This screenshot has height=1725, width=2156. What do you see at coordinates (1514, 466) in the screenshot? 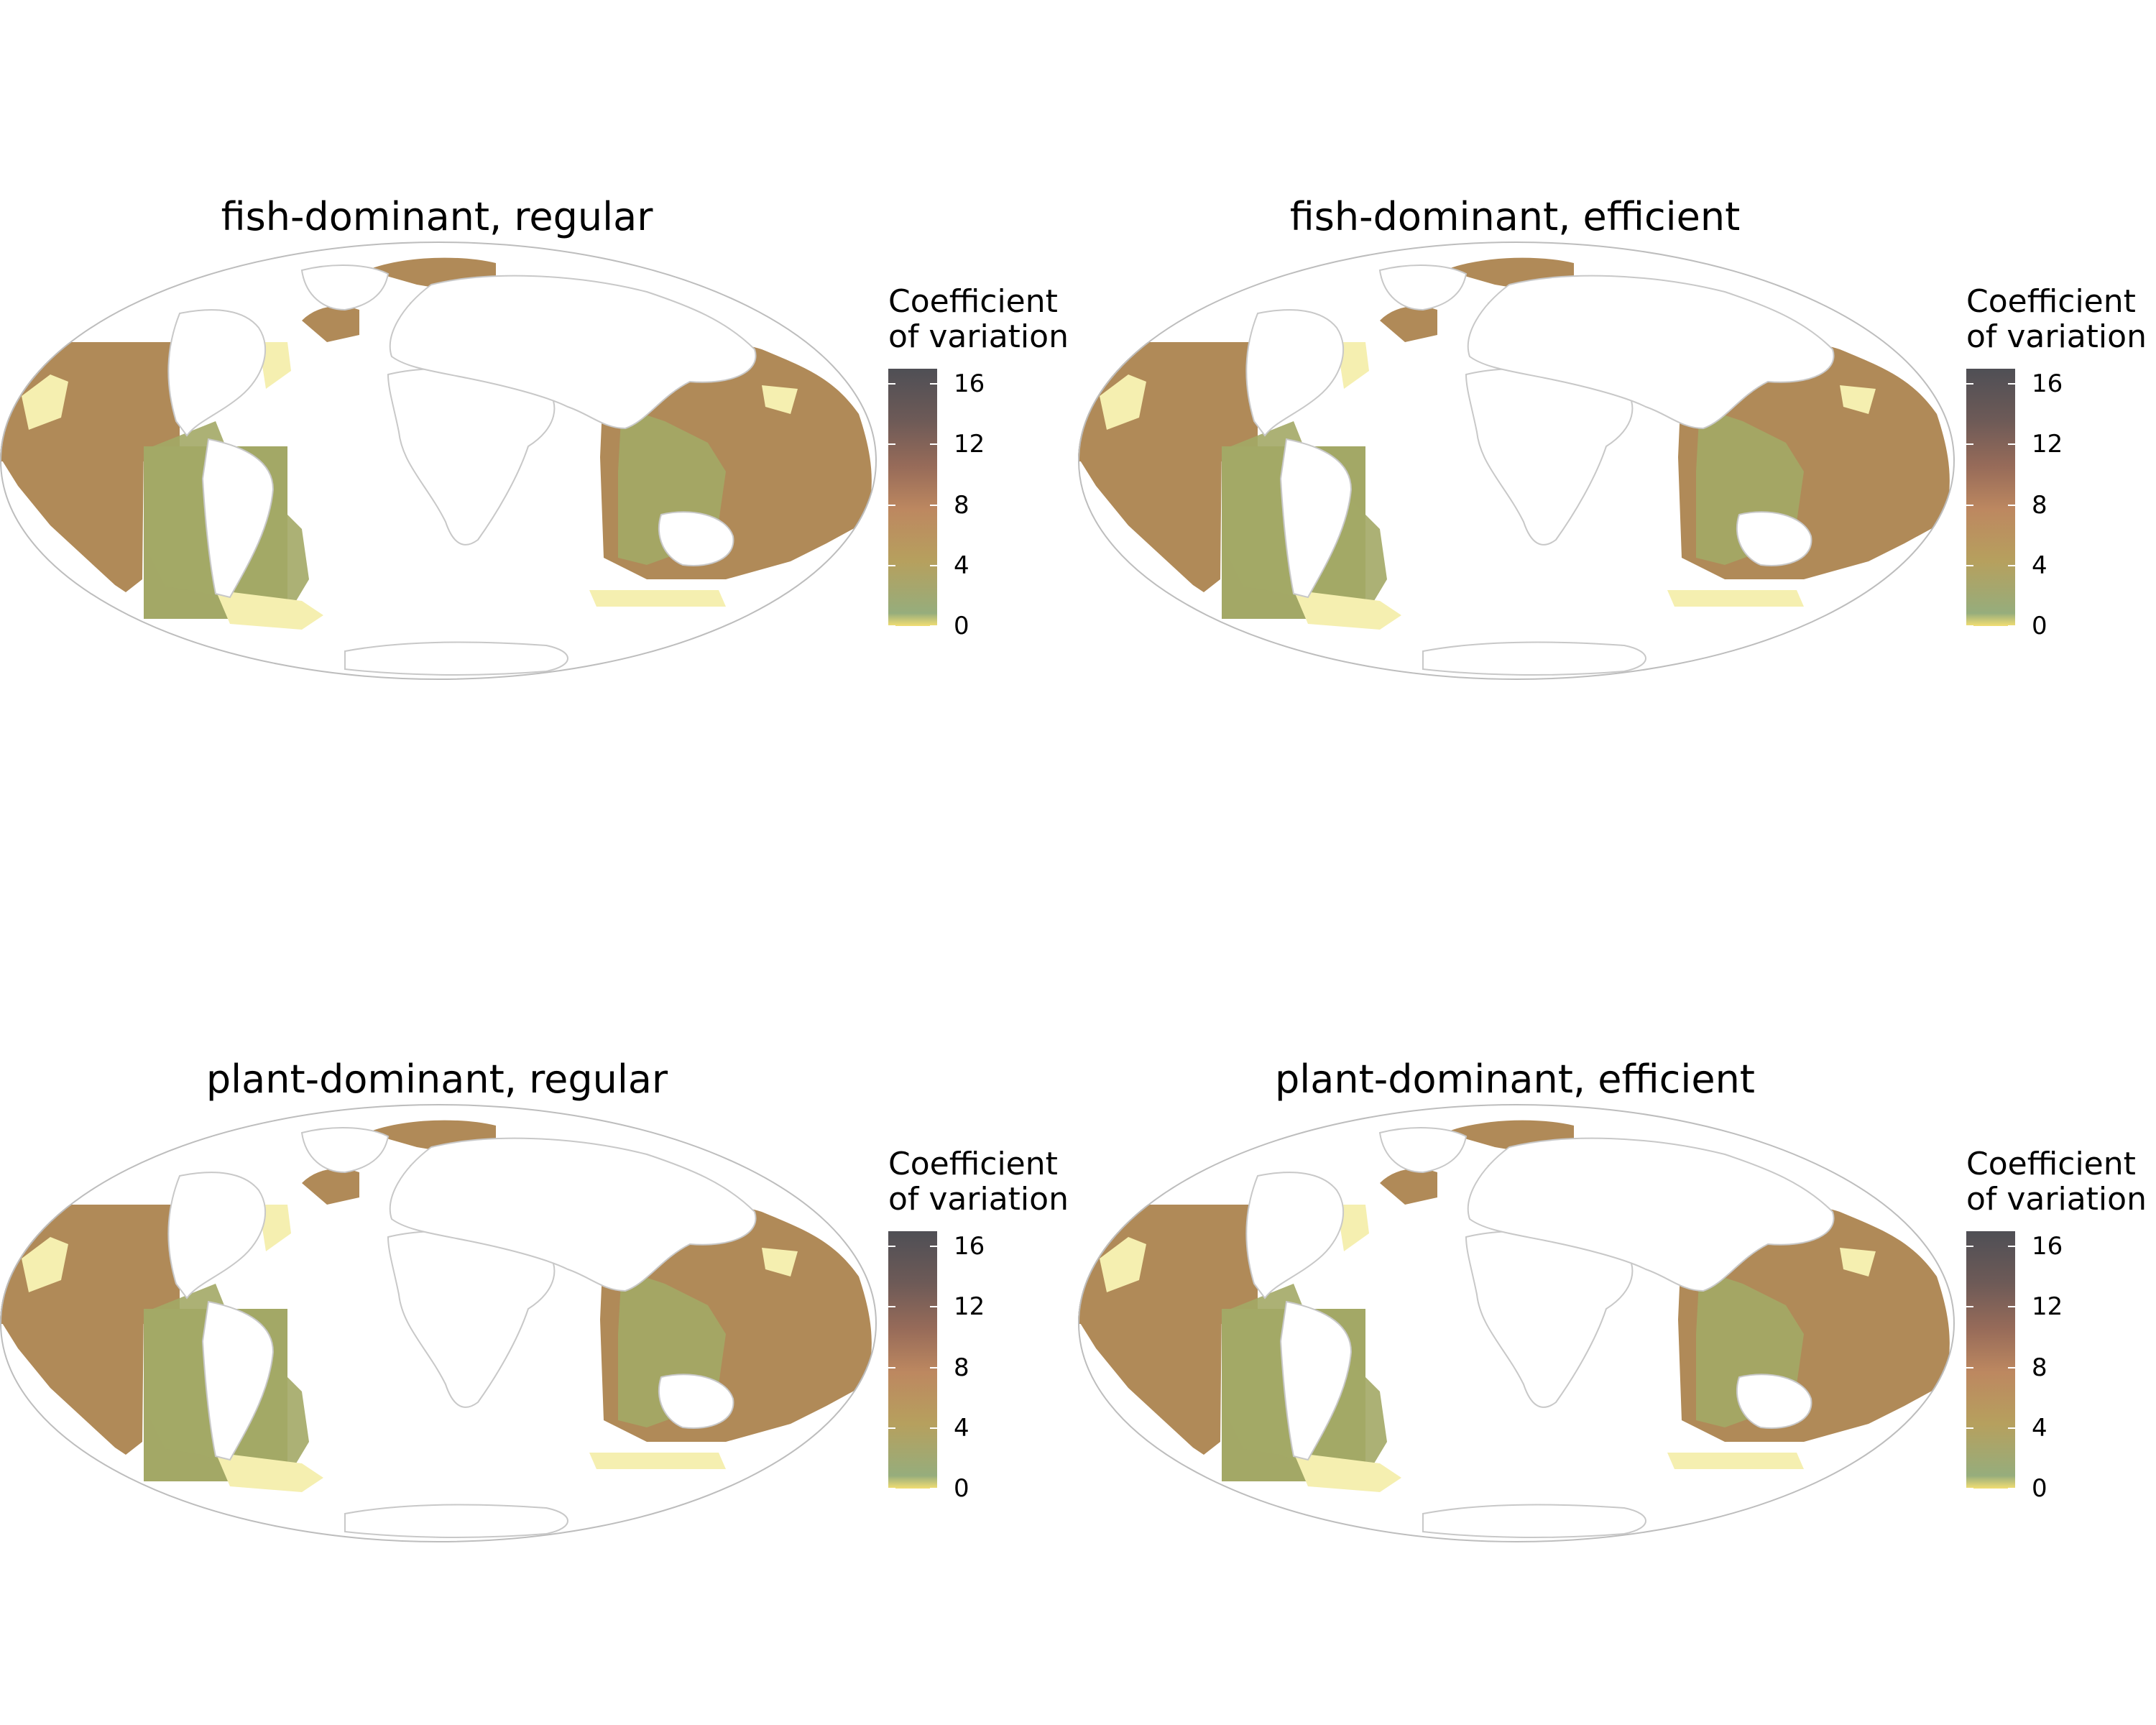
I see `map-content` at bounding box center [1514, 466].